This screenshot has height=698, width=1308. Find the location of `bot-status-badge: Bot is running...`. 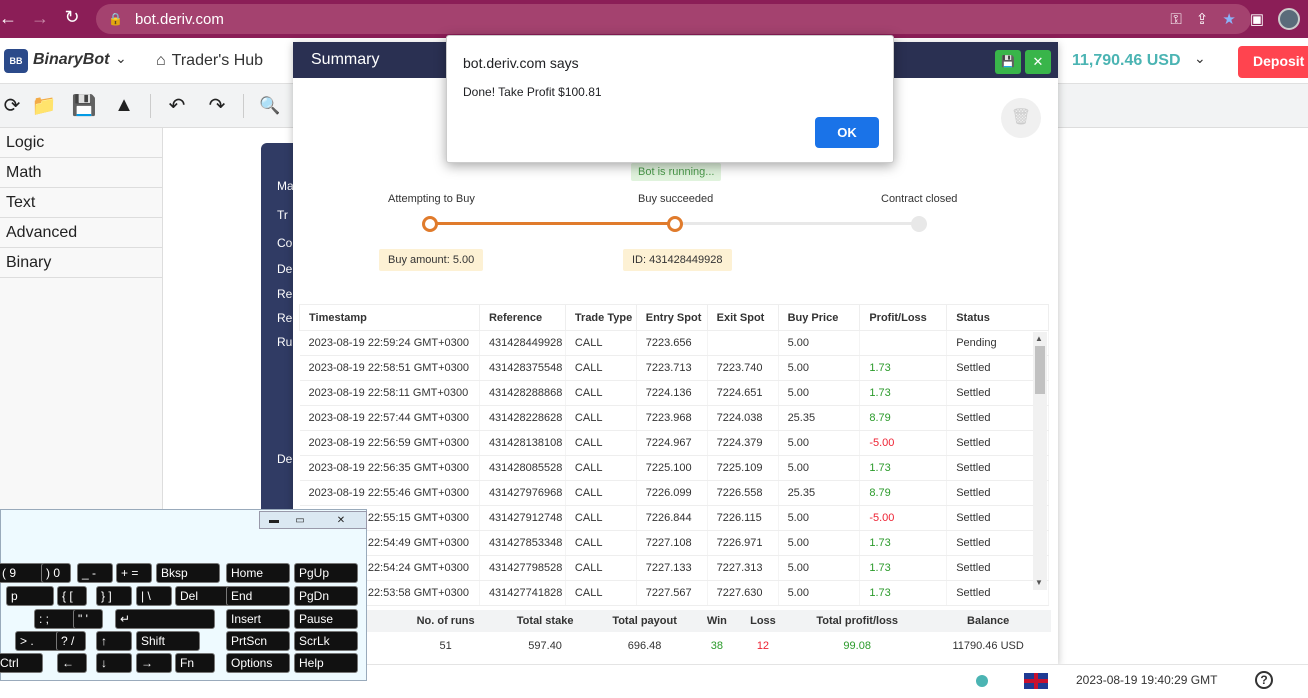

bot-status-badge: Bot is running... is located at coordinates (676, 172).